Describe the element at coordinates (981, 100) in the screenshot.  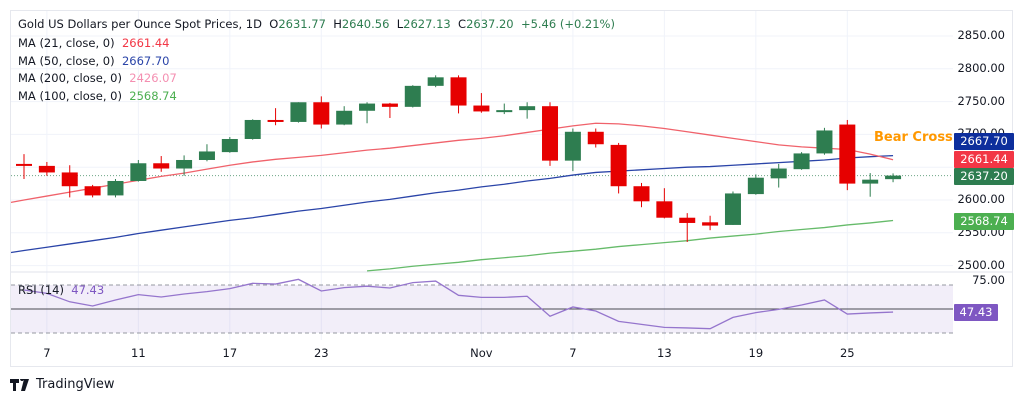
I see `price-tick-label: 2750.00` at that location.